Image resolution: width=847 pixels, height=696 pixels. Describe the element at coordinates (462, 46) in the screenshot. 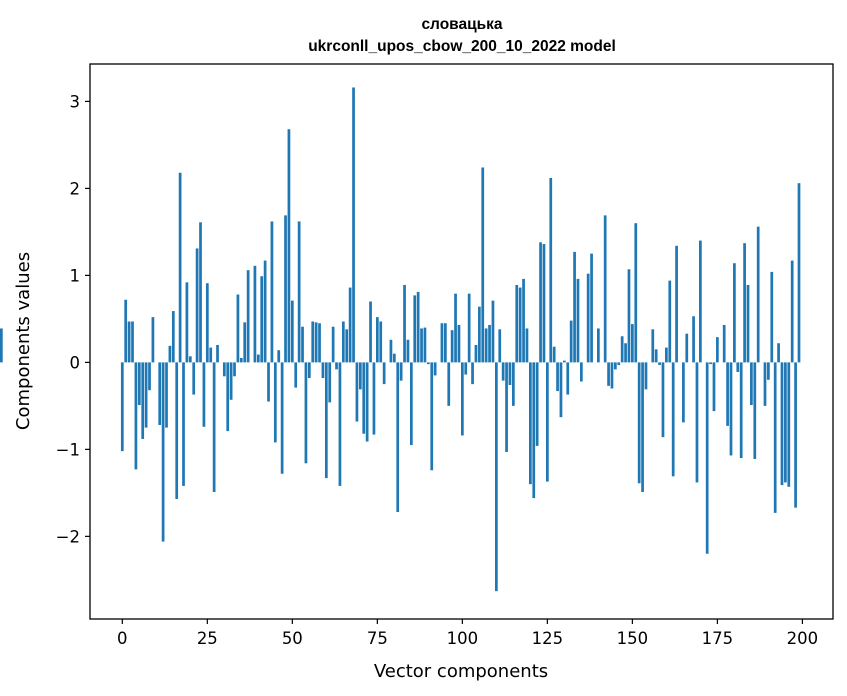

I see `chart-subtitle: ukrconll_upos_cbow_200_10_2022 model` at that location.